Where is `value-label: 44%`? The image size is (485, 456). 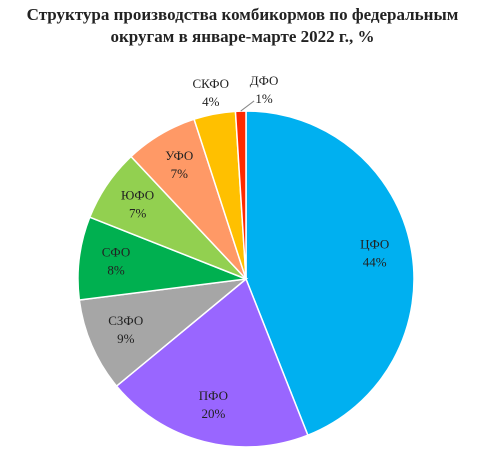 value-label: 44% is located at coordinates (375, 261).